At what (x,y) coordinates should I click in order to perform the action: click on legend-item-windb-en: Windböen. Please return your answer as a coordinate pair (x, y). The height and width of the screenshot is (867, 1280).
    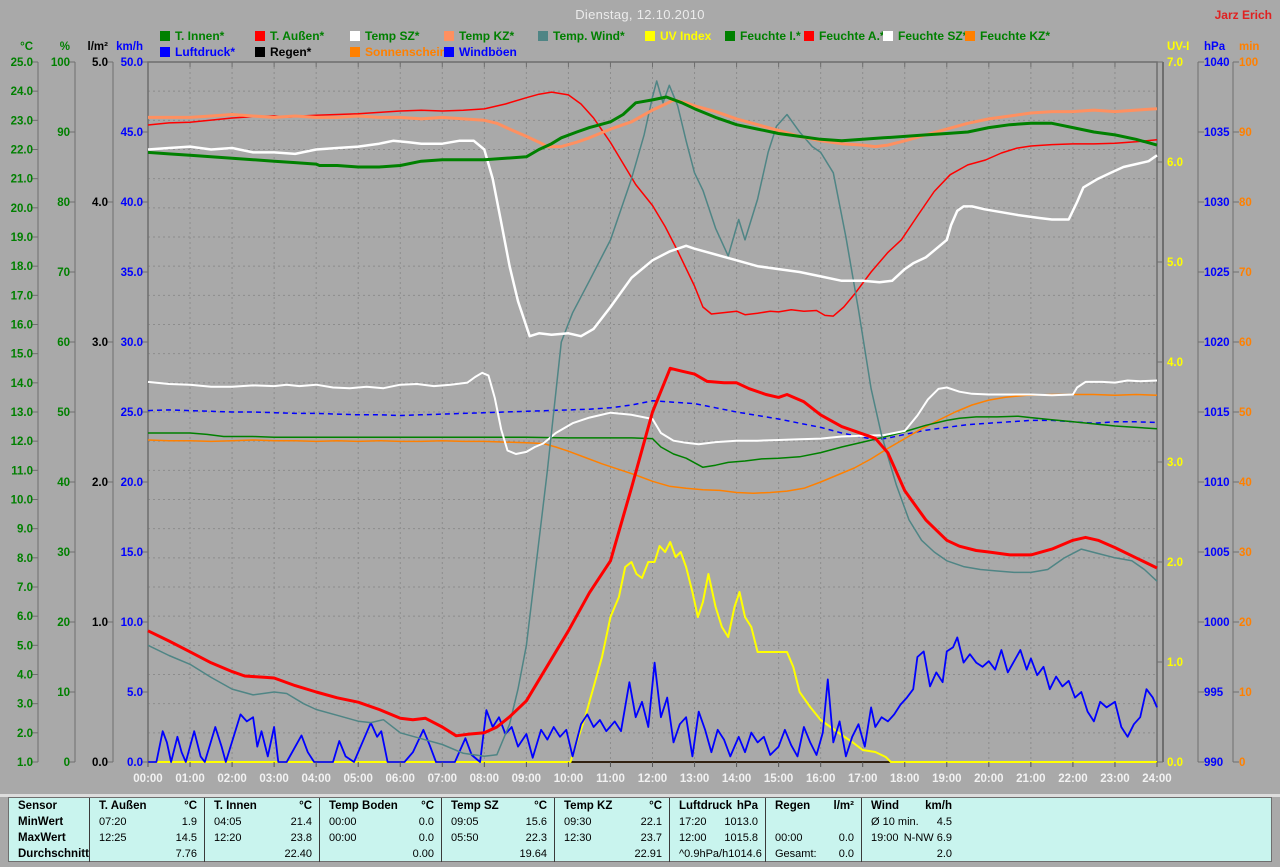
    Looking at the image, I should click on (480, 52).